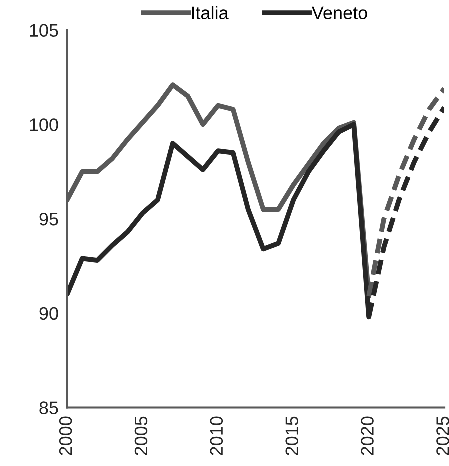 The width and height of the screenshot is (449, 466). What do you see at coordinates (49, 313) in the screenshot?
I see `y-tick-label: 90` at bounding box center [49, 313].